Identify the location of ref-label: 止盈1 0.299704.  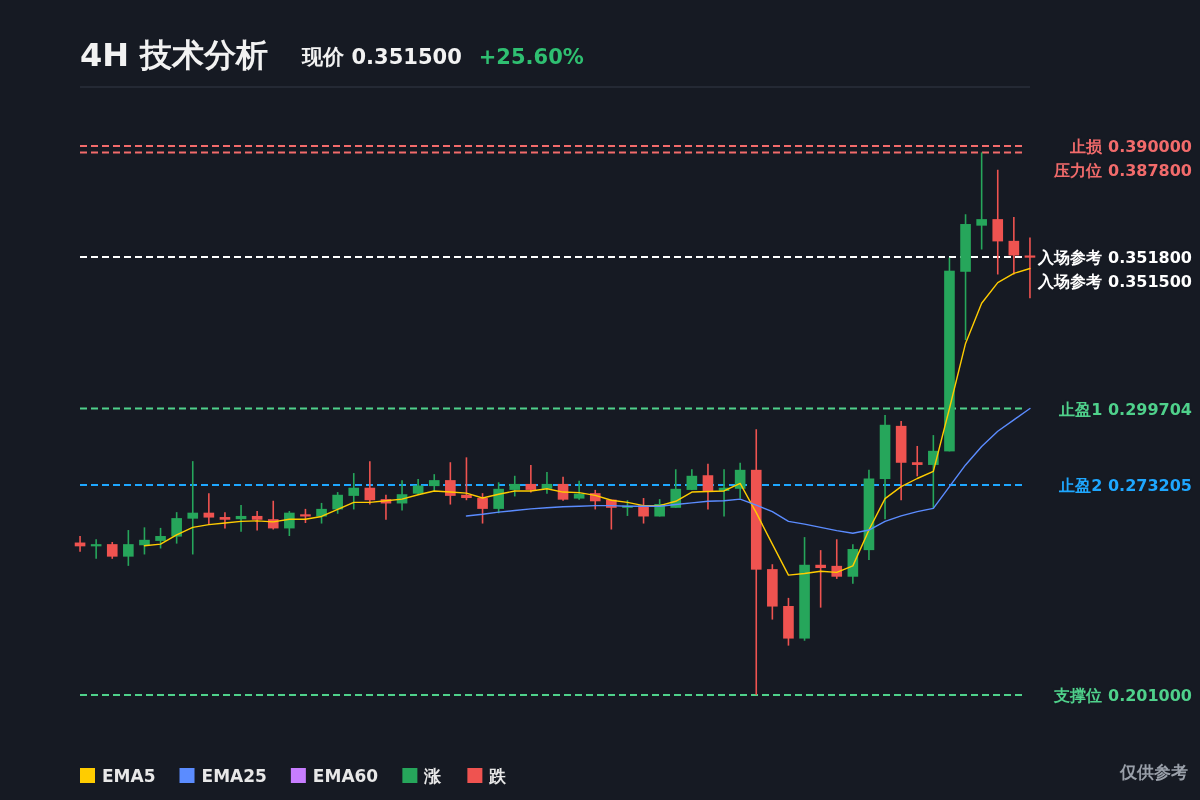
(1125, 409).